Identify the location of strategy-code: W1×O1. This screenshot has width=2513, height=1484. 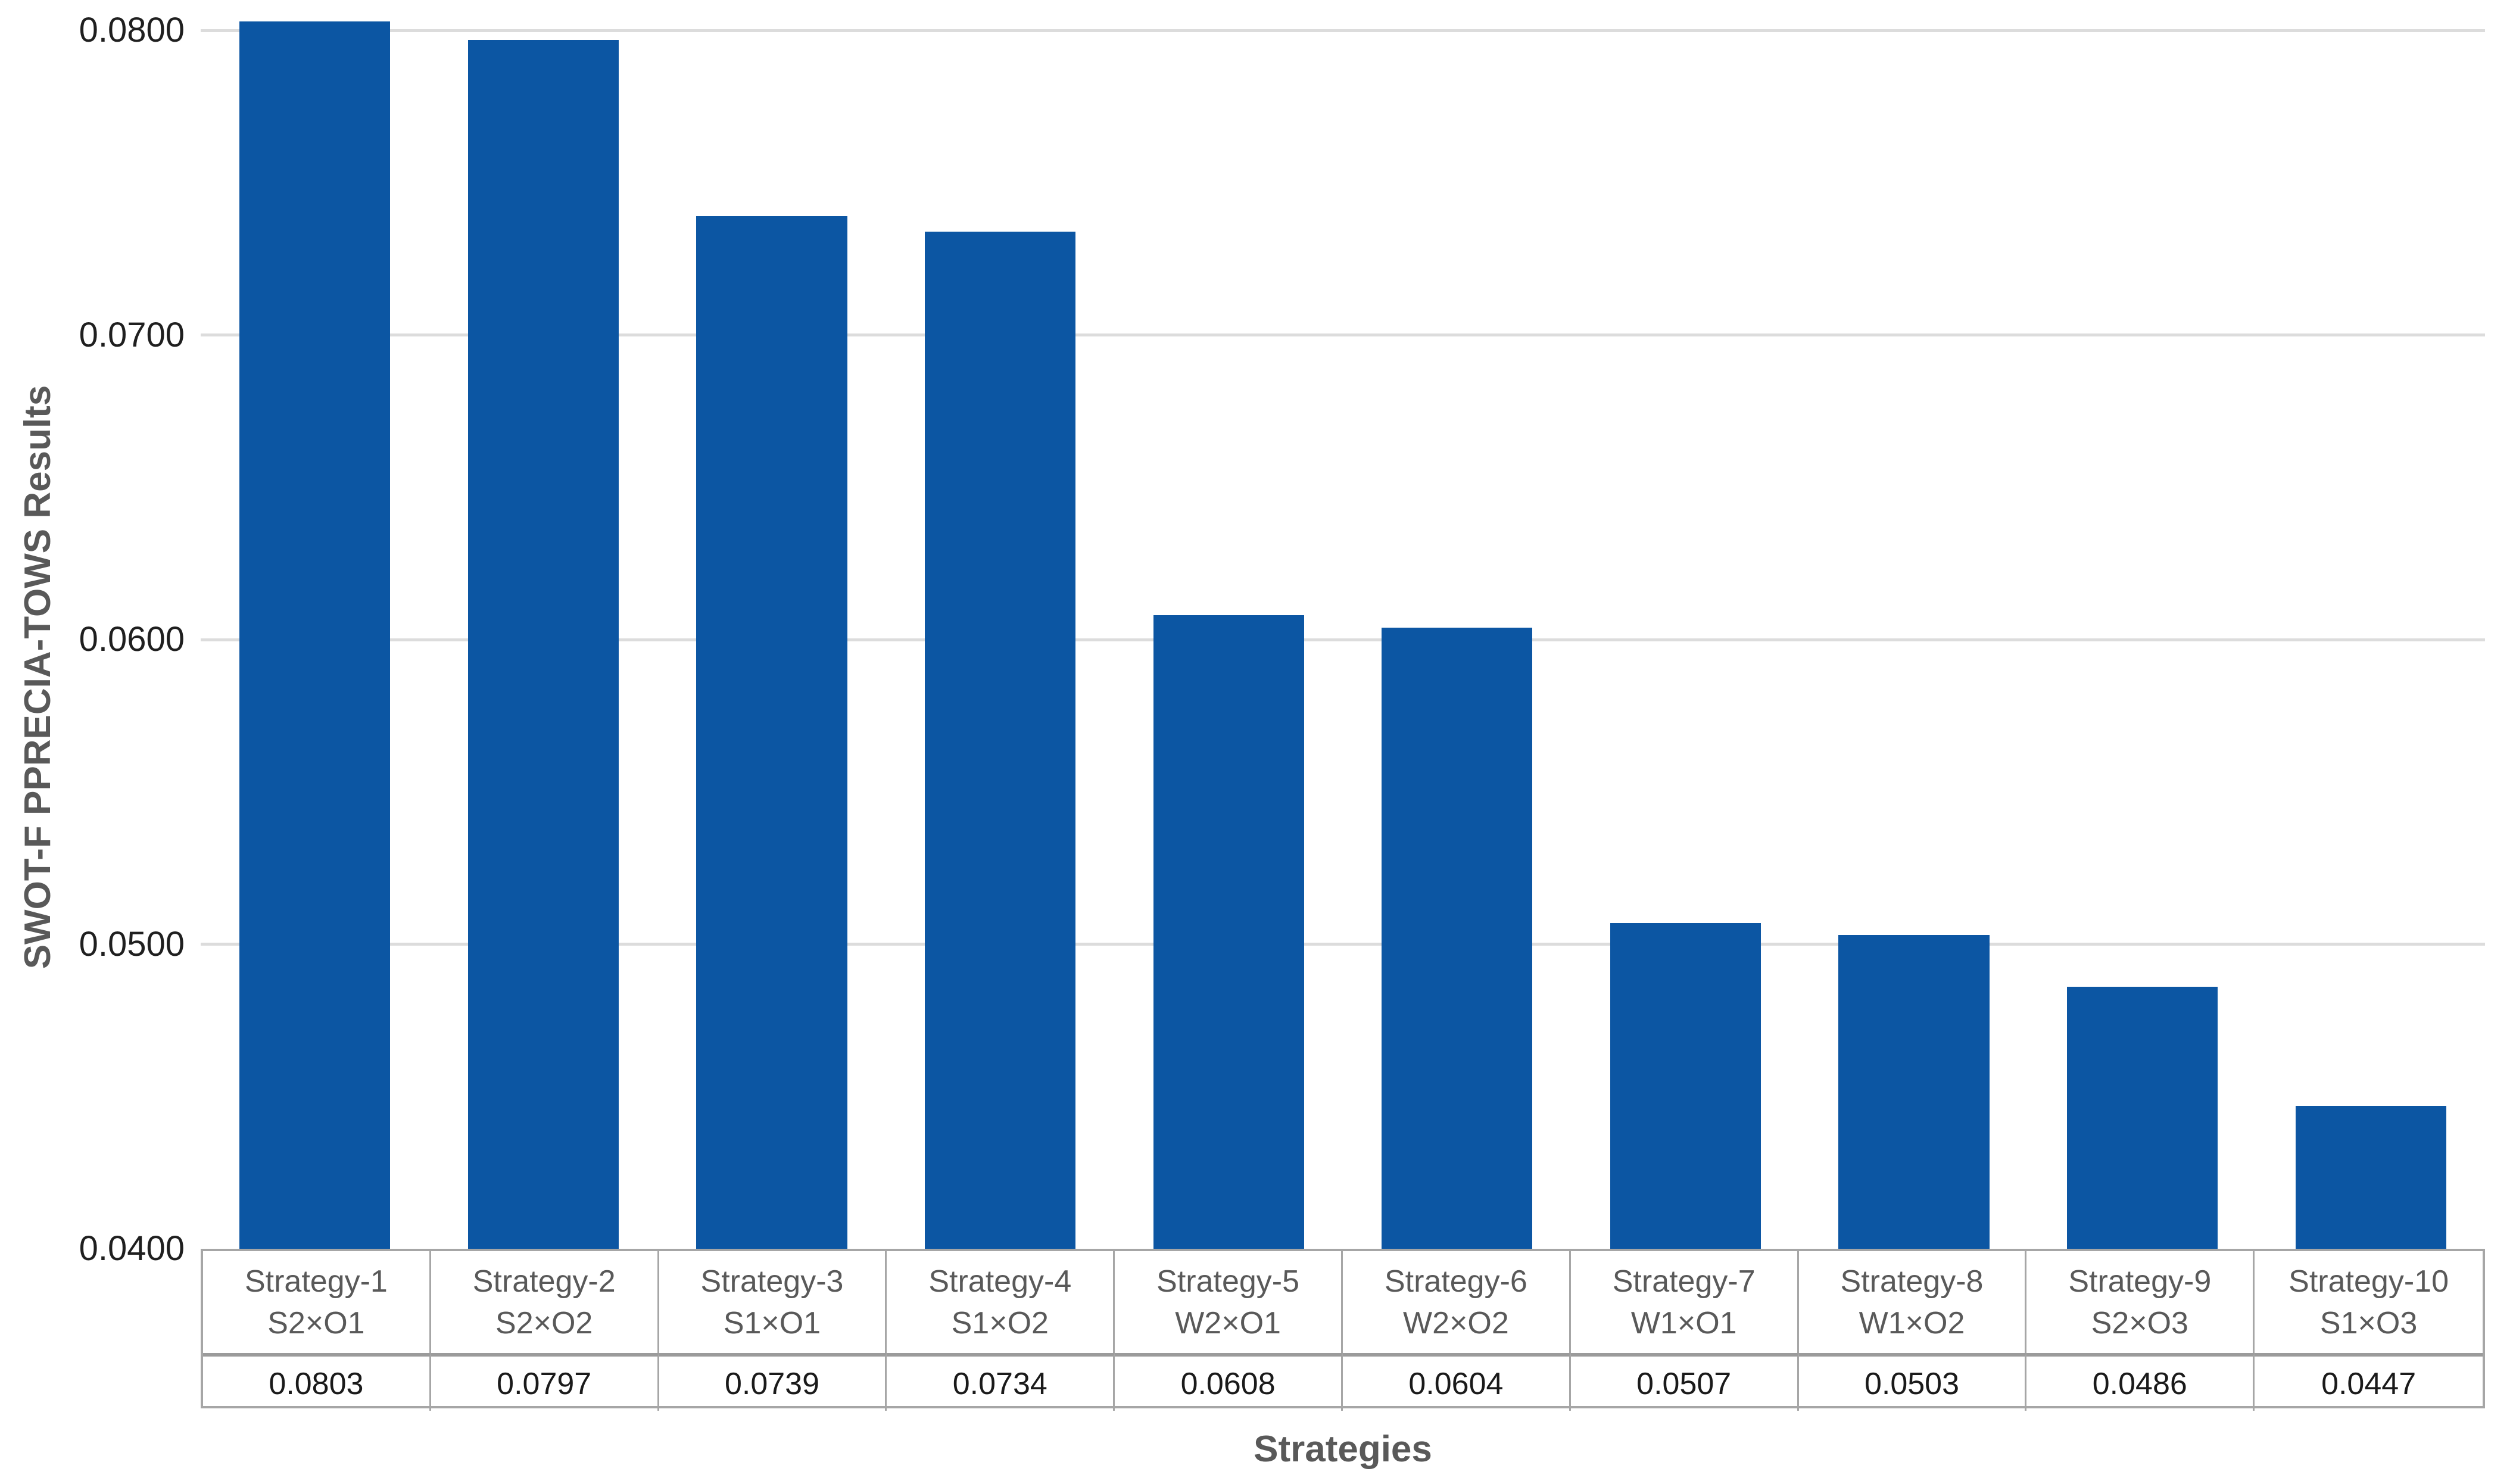
(1683, 1322).